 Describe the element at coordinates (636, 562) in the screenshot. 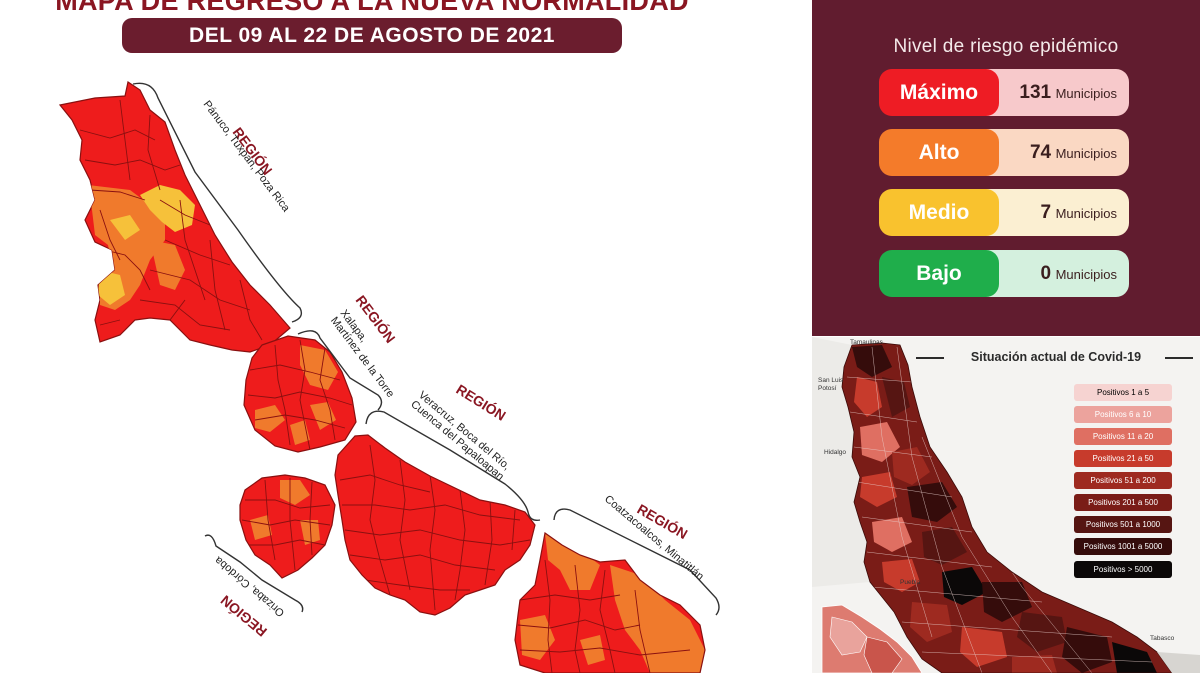

I see `bracket-coatza` at that location.